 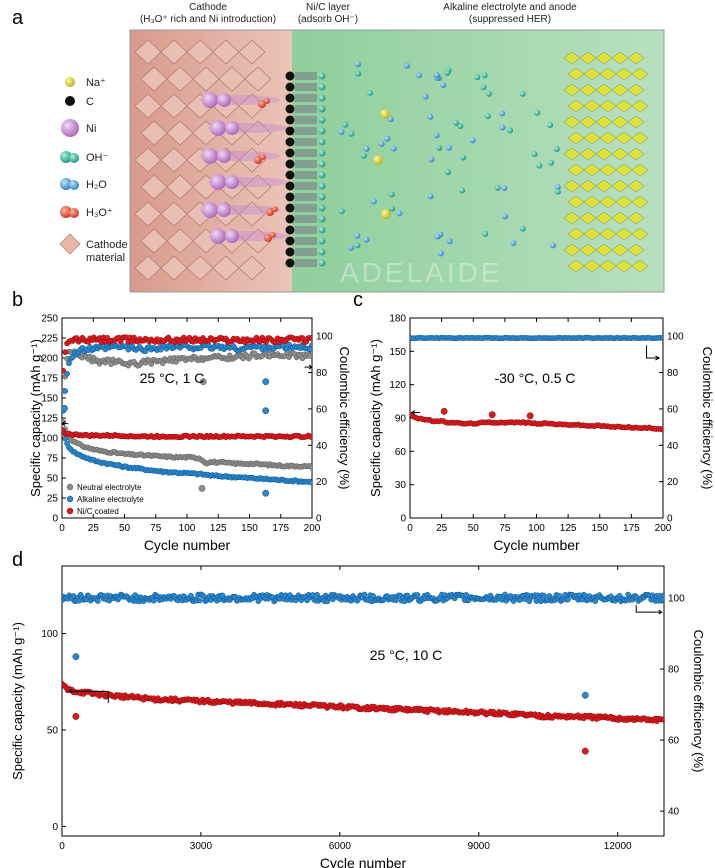 What do you see at coordinates (618, 846) in the screenshot?
I see `x-tick-label: 12000` at bounding box center [618, 846].